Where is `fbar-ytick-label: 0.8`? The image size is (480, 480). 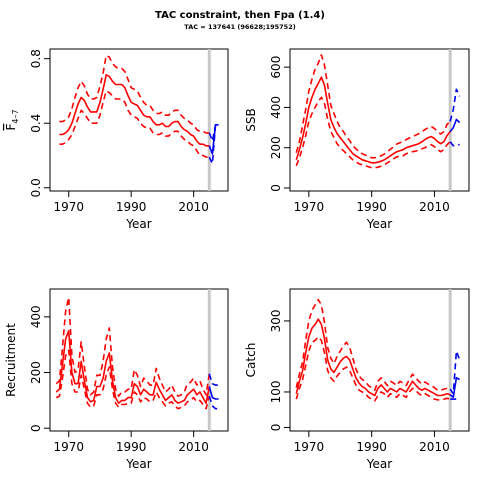 fbar-ytick-label: 0.8 is located at coordinates (36, 58).